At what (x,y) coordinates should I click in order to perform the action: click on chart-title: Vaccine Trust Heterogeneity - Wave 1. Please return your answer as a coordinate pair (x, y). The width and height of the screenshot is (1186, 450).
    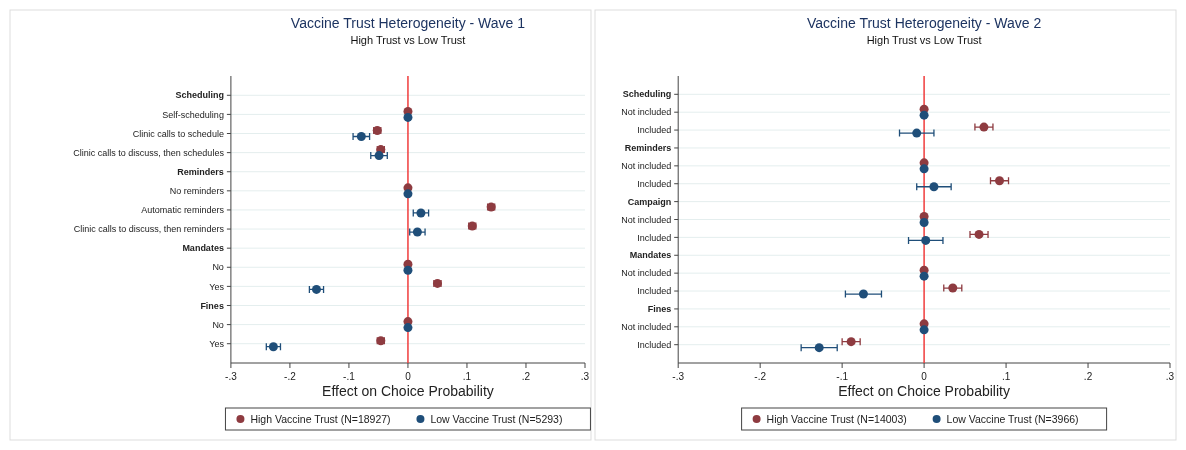
    Looking at the image, I should click on (408, 23).